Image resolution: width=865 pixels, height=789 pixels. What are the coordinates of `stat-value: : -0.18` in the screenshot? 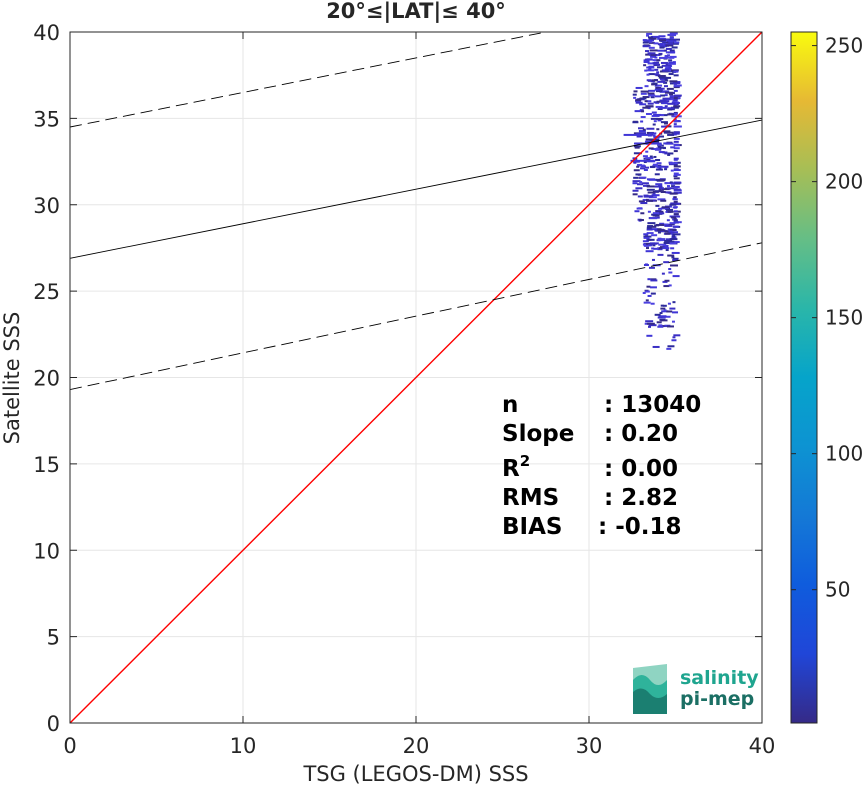 It's located at (640, 527).